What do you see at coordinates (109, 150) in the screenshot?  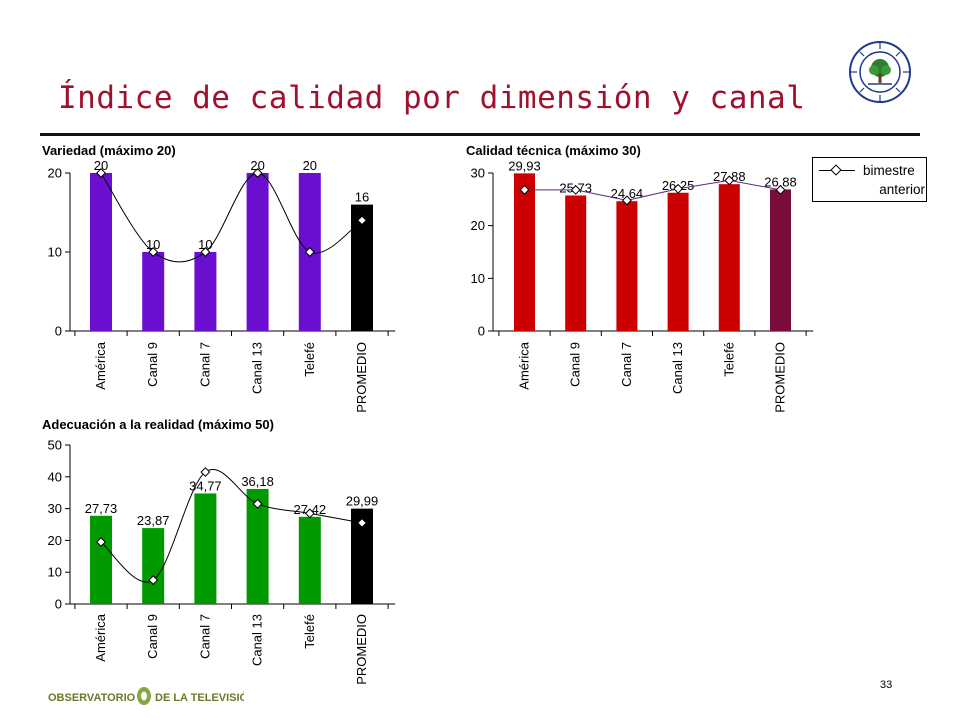 I see `chart-title: Variedad (máximo 20)` at bounding box center [109, 150].